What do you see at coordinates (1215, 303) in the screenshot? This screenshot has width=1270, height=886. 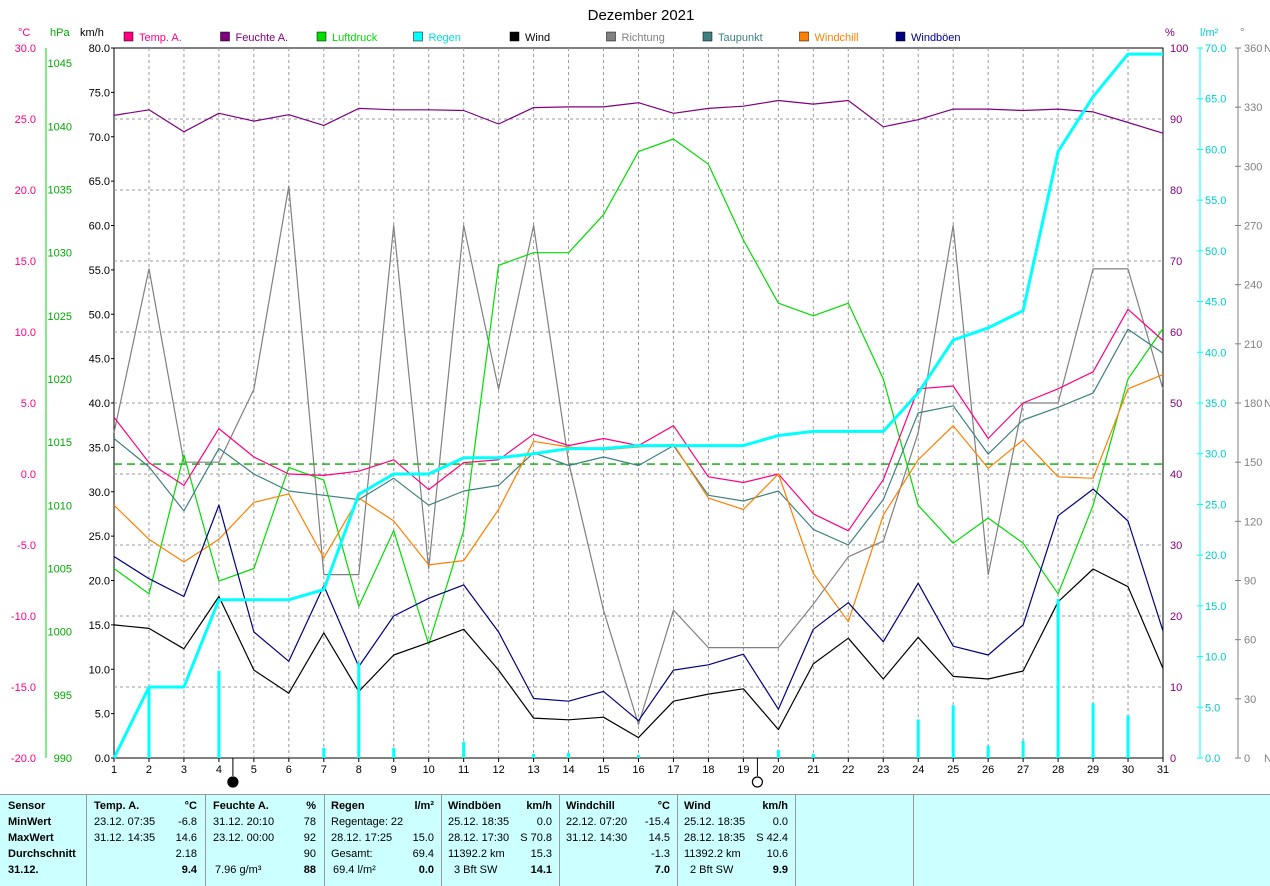 I see `rain-tick-label: 45.0` at bounding box center [1215, 303].